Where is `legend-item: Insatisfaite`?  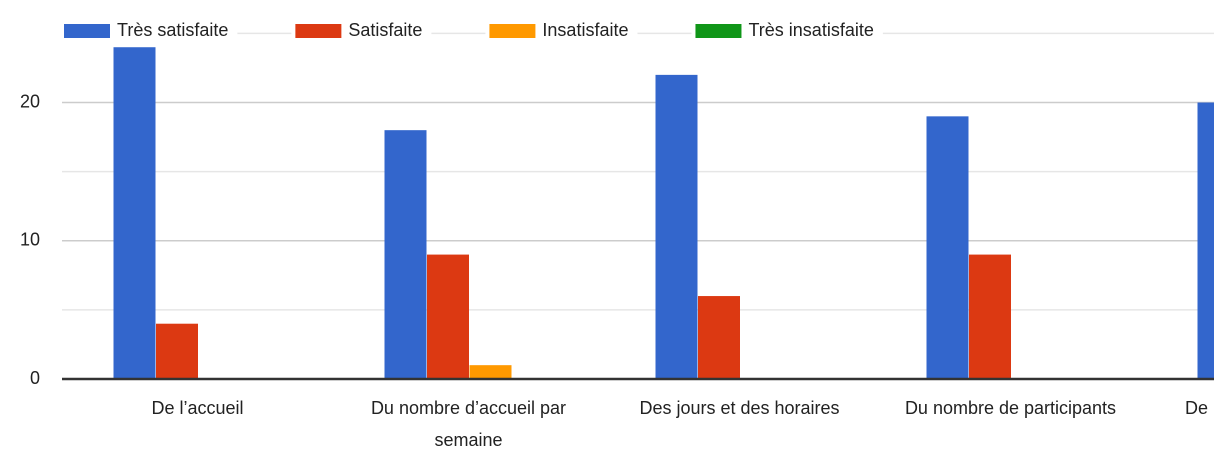
legend-item: Insatisfaite is located at coordinates (561, 31).